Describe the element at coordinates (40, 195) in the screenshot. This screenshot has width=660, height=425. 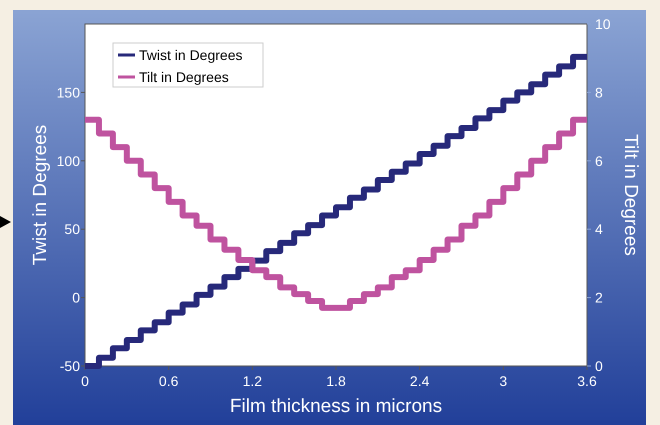
I see `y-axis-title: Twist in Degrees` at that location.